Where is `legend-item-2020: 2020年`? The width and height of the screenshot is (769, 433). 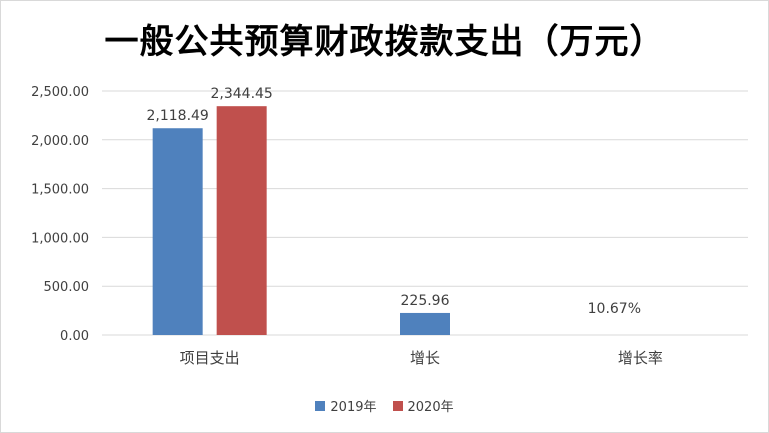 legend-item-2020: 2020年 is located at coordinates (423, 405).